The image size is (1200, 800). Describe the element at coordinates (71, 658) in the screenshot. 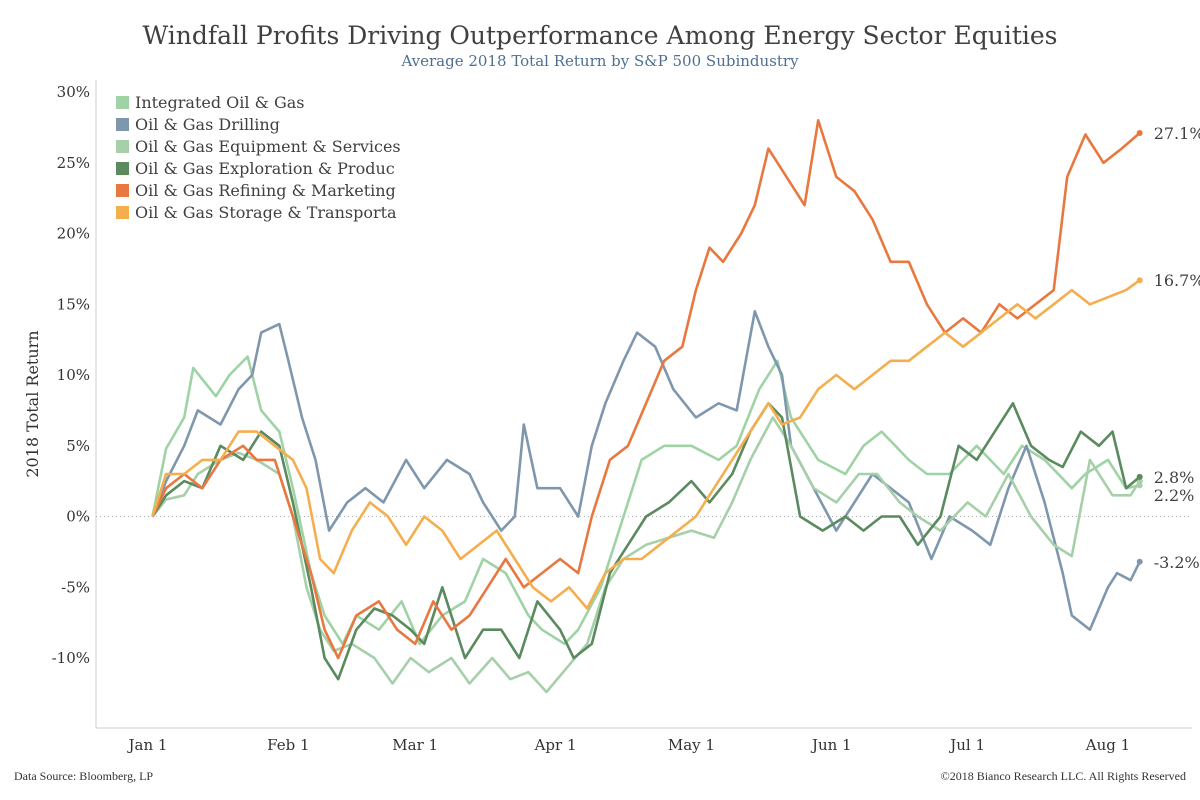

I see `y-tick-label: -10%` at that location.